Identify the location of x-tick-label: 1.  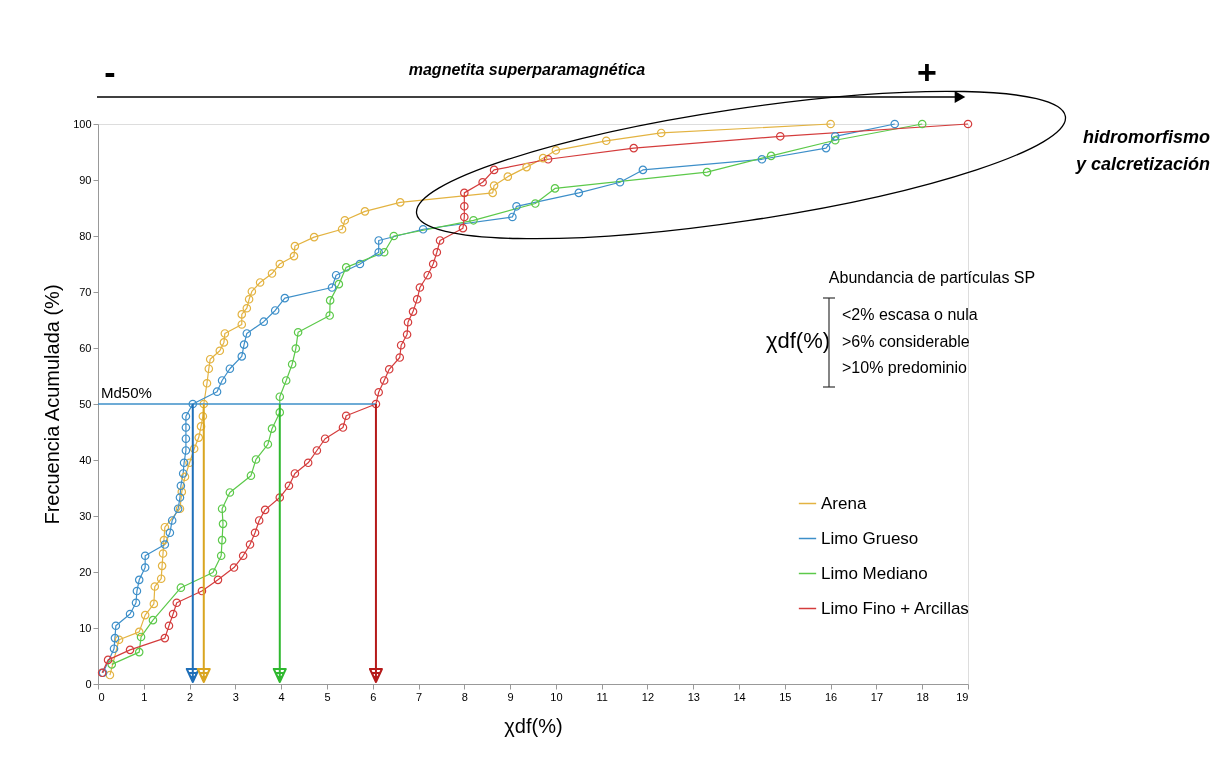
(144, 696).